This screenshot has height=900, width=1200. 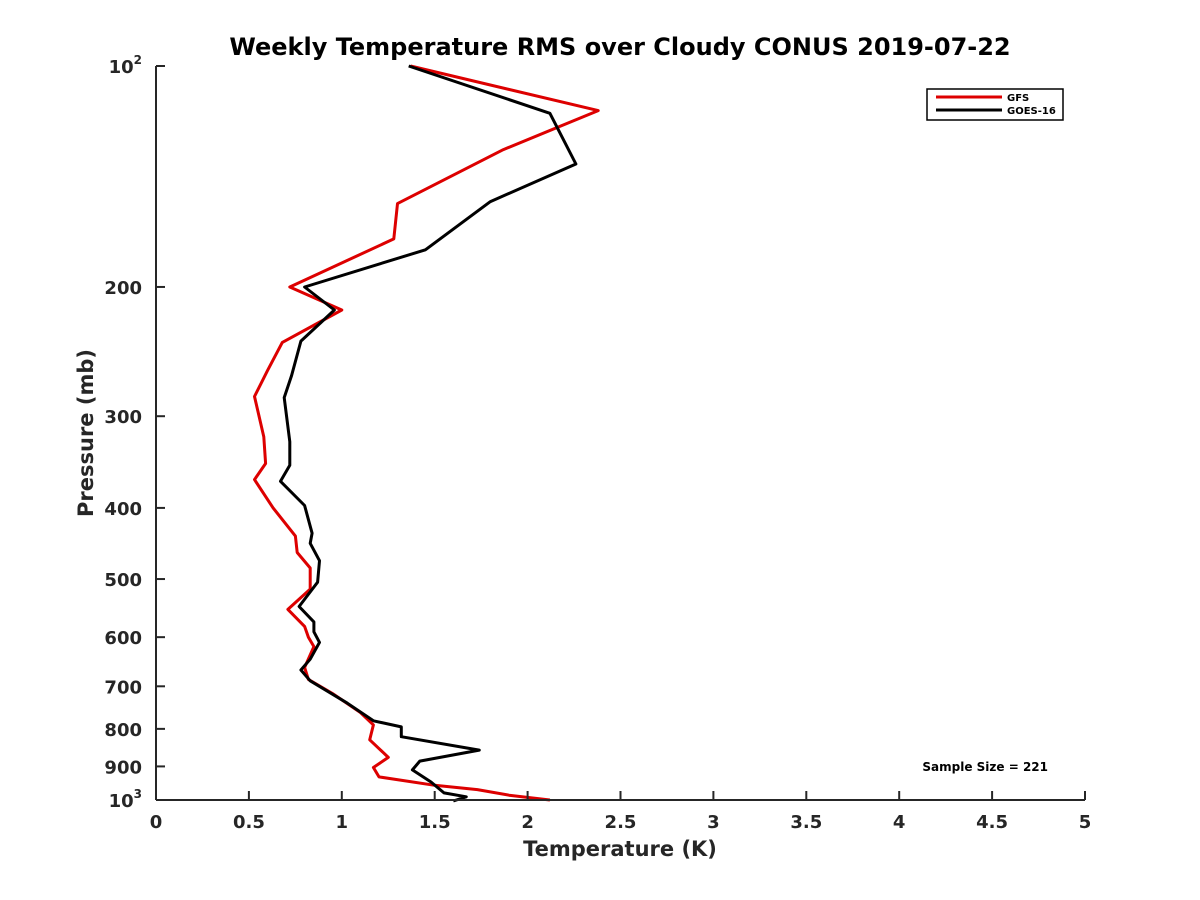 What do you see at coordinates (1018, 98) in the screenshot?
I see `legend-label-gfs: GFS` at bounding box center [1018, 98].